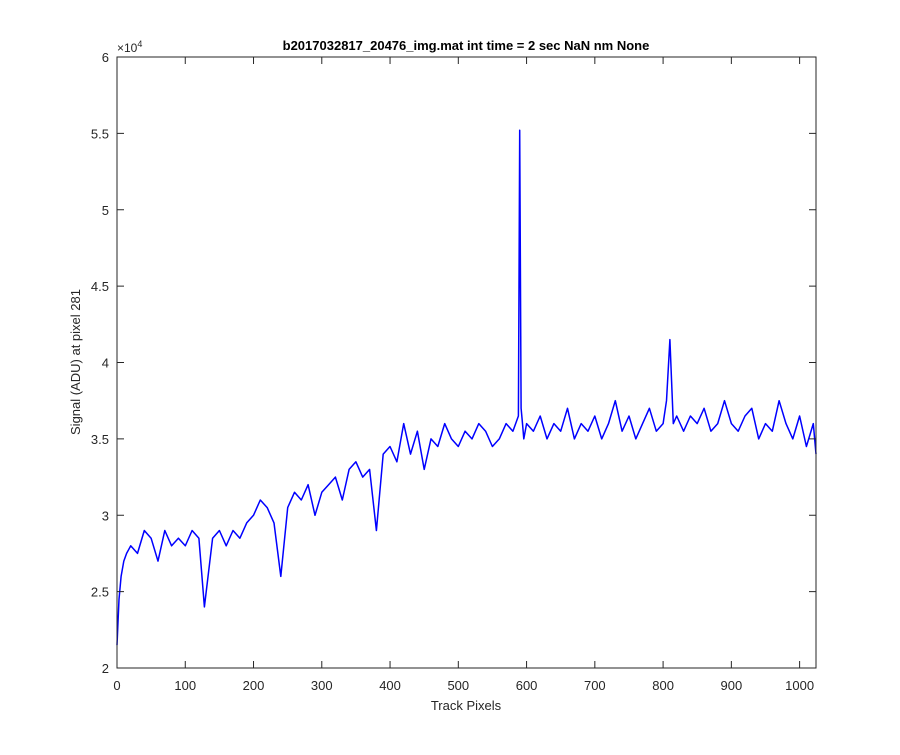  Describe the element at coordinates (100, 286) in the screenshot. I see `y-tick-label: 4.5` at that location.